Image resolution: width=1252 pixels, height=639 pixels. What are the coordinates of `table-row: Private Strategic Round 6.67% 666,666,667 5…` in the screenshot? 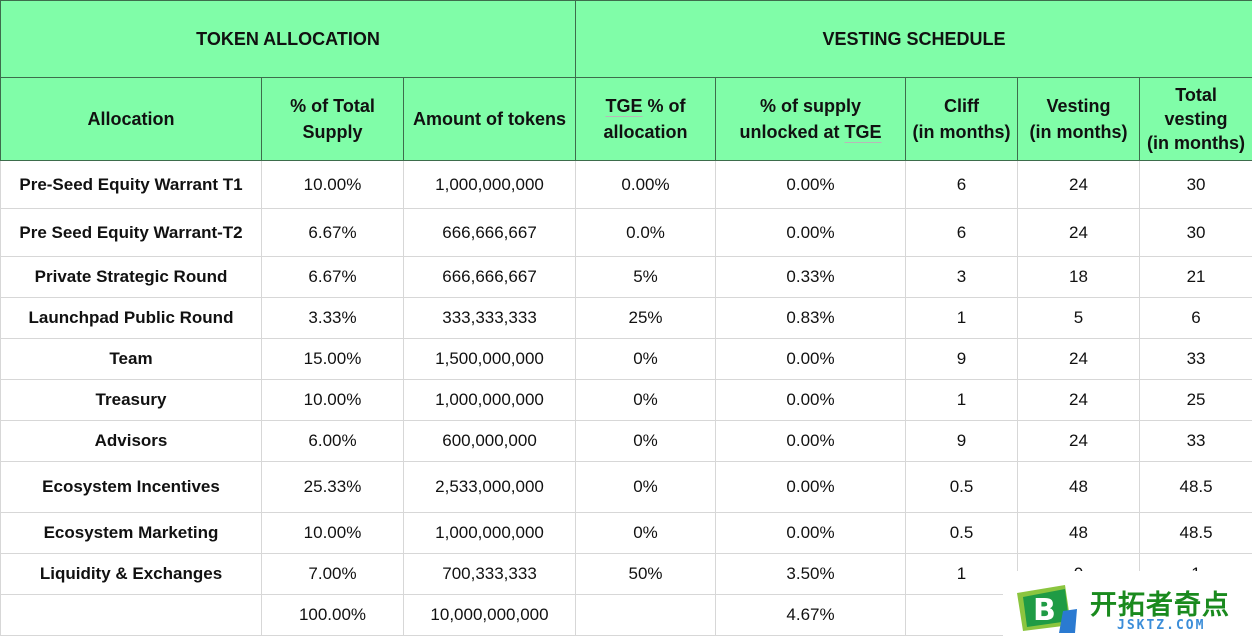 It's located at (626, 277).